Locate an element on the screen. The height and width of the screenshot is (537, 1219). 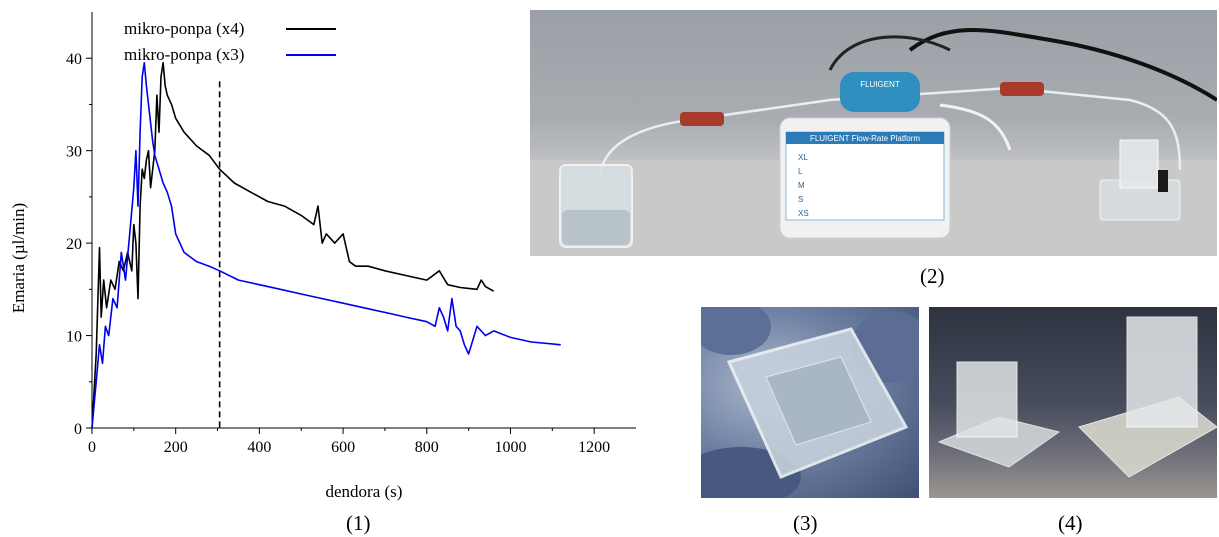
legend-label-2: mikro-ponpa (x3) is located at coordinates (184, 54).